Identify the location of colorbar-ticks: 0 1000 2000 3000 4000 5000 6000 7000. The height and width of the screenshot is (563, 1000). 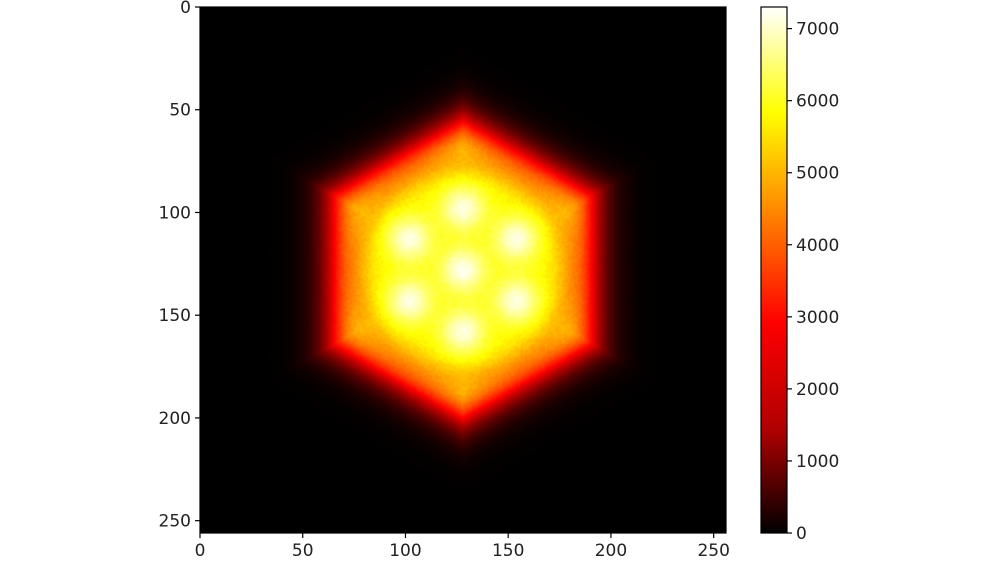
(813, 282).